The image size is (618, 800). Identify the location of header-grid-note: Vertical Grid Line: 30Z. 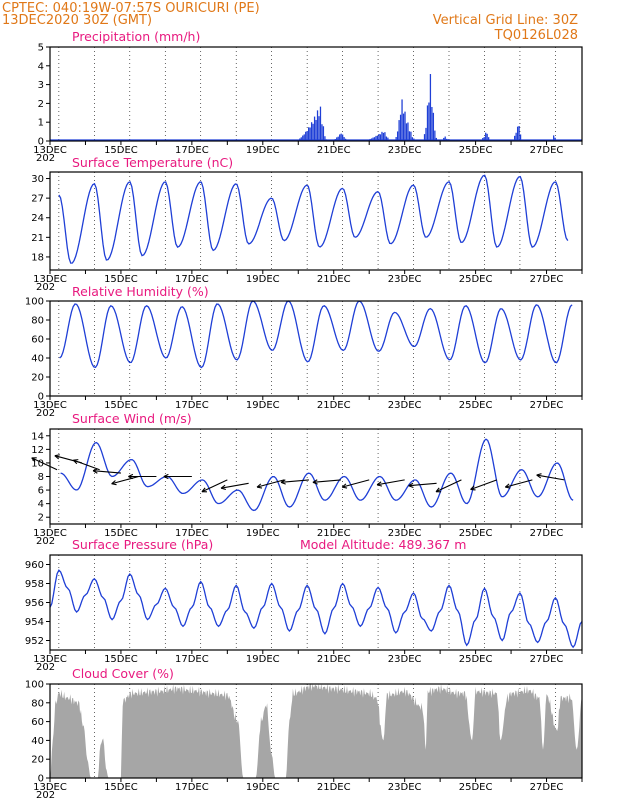
(505, 20).